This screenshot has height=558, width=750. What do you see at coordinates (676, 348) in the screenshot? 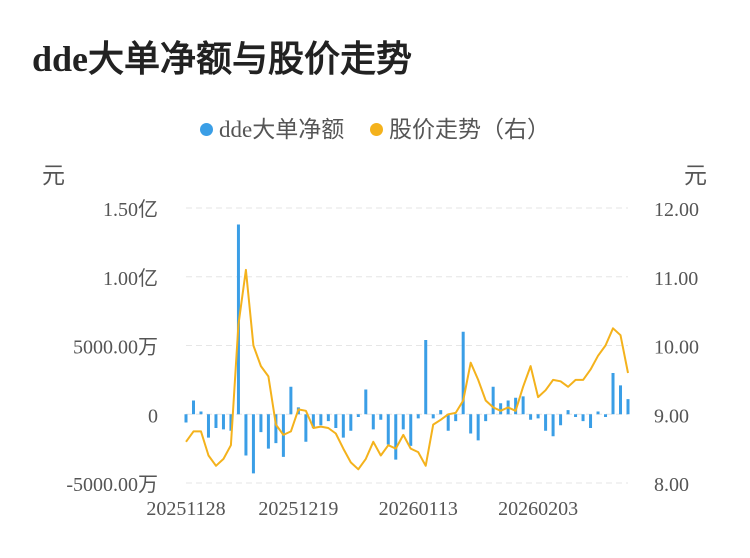
I see `y-right-tick-label: 10.00` at bounding box center [676, 348].